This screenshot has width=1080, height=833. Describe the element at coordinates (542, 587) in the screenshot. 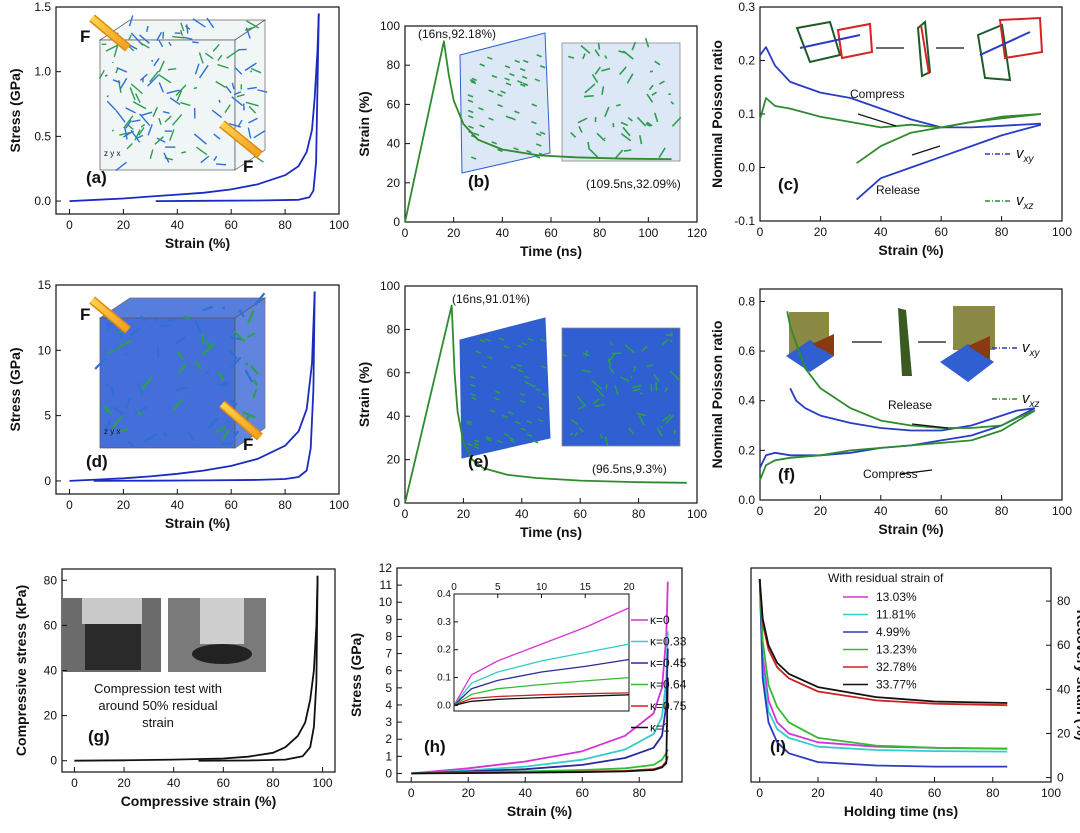

I see `inset-x-tick-label: 10` at that location.